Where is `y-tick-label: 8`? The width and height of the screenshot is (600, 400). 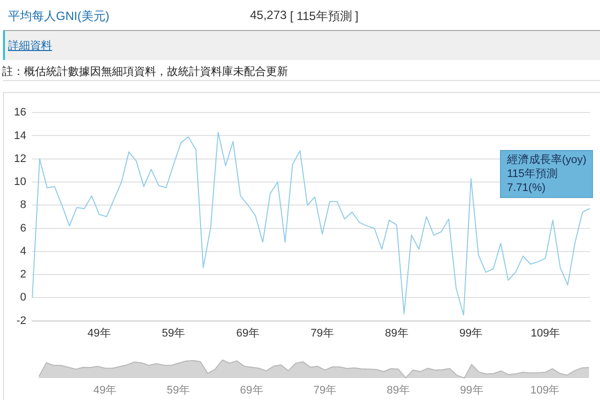 y-tick-label: 8 is located at coordinates (23, 205).